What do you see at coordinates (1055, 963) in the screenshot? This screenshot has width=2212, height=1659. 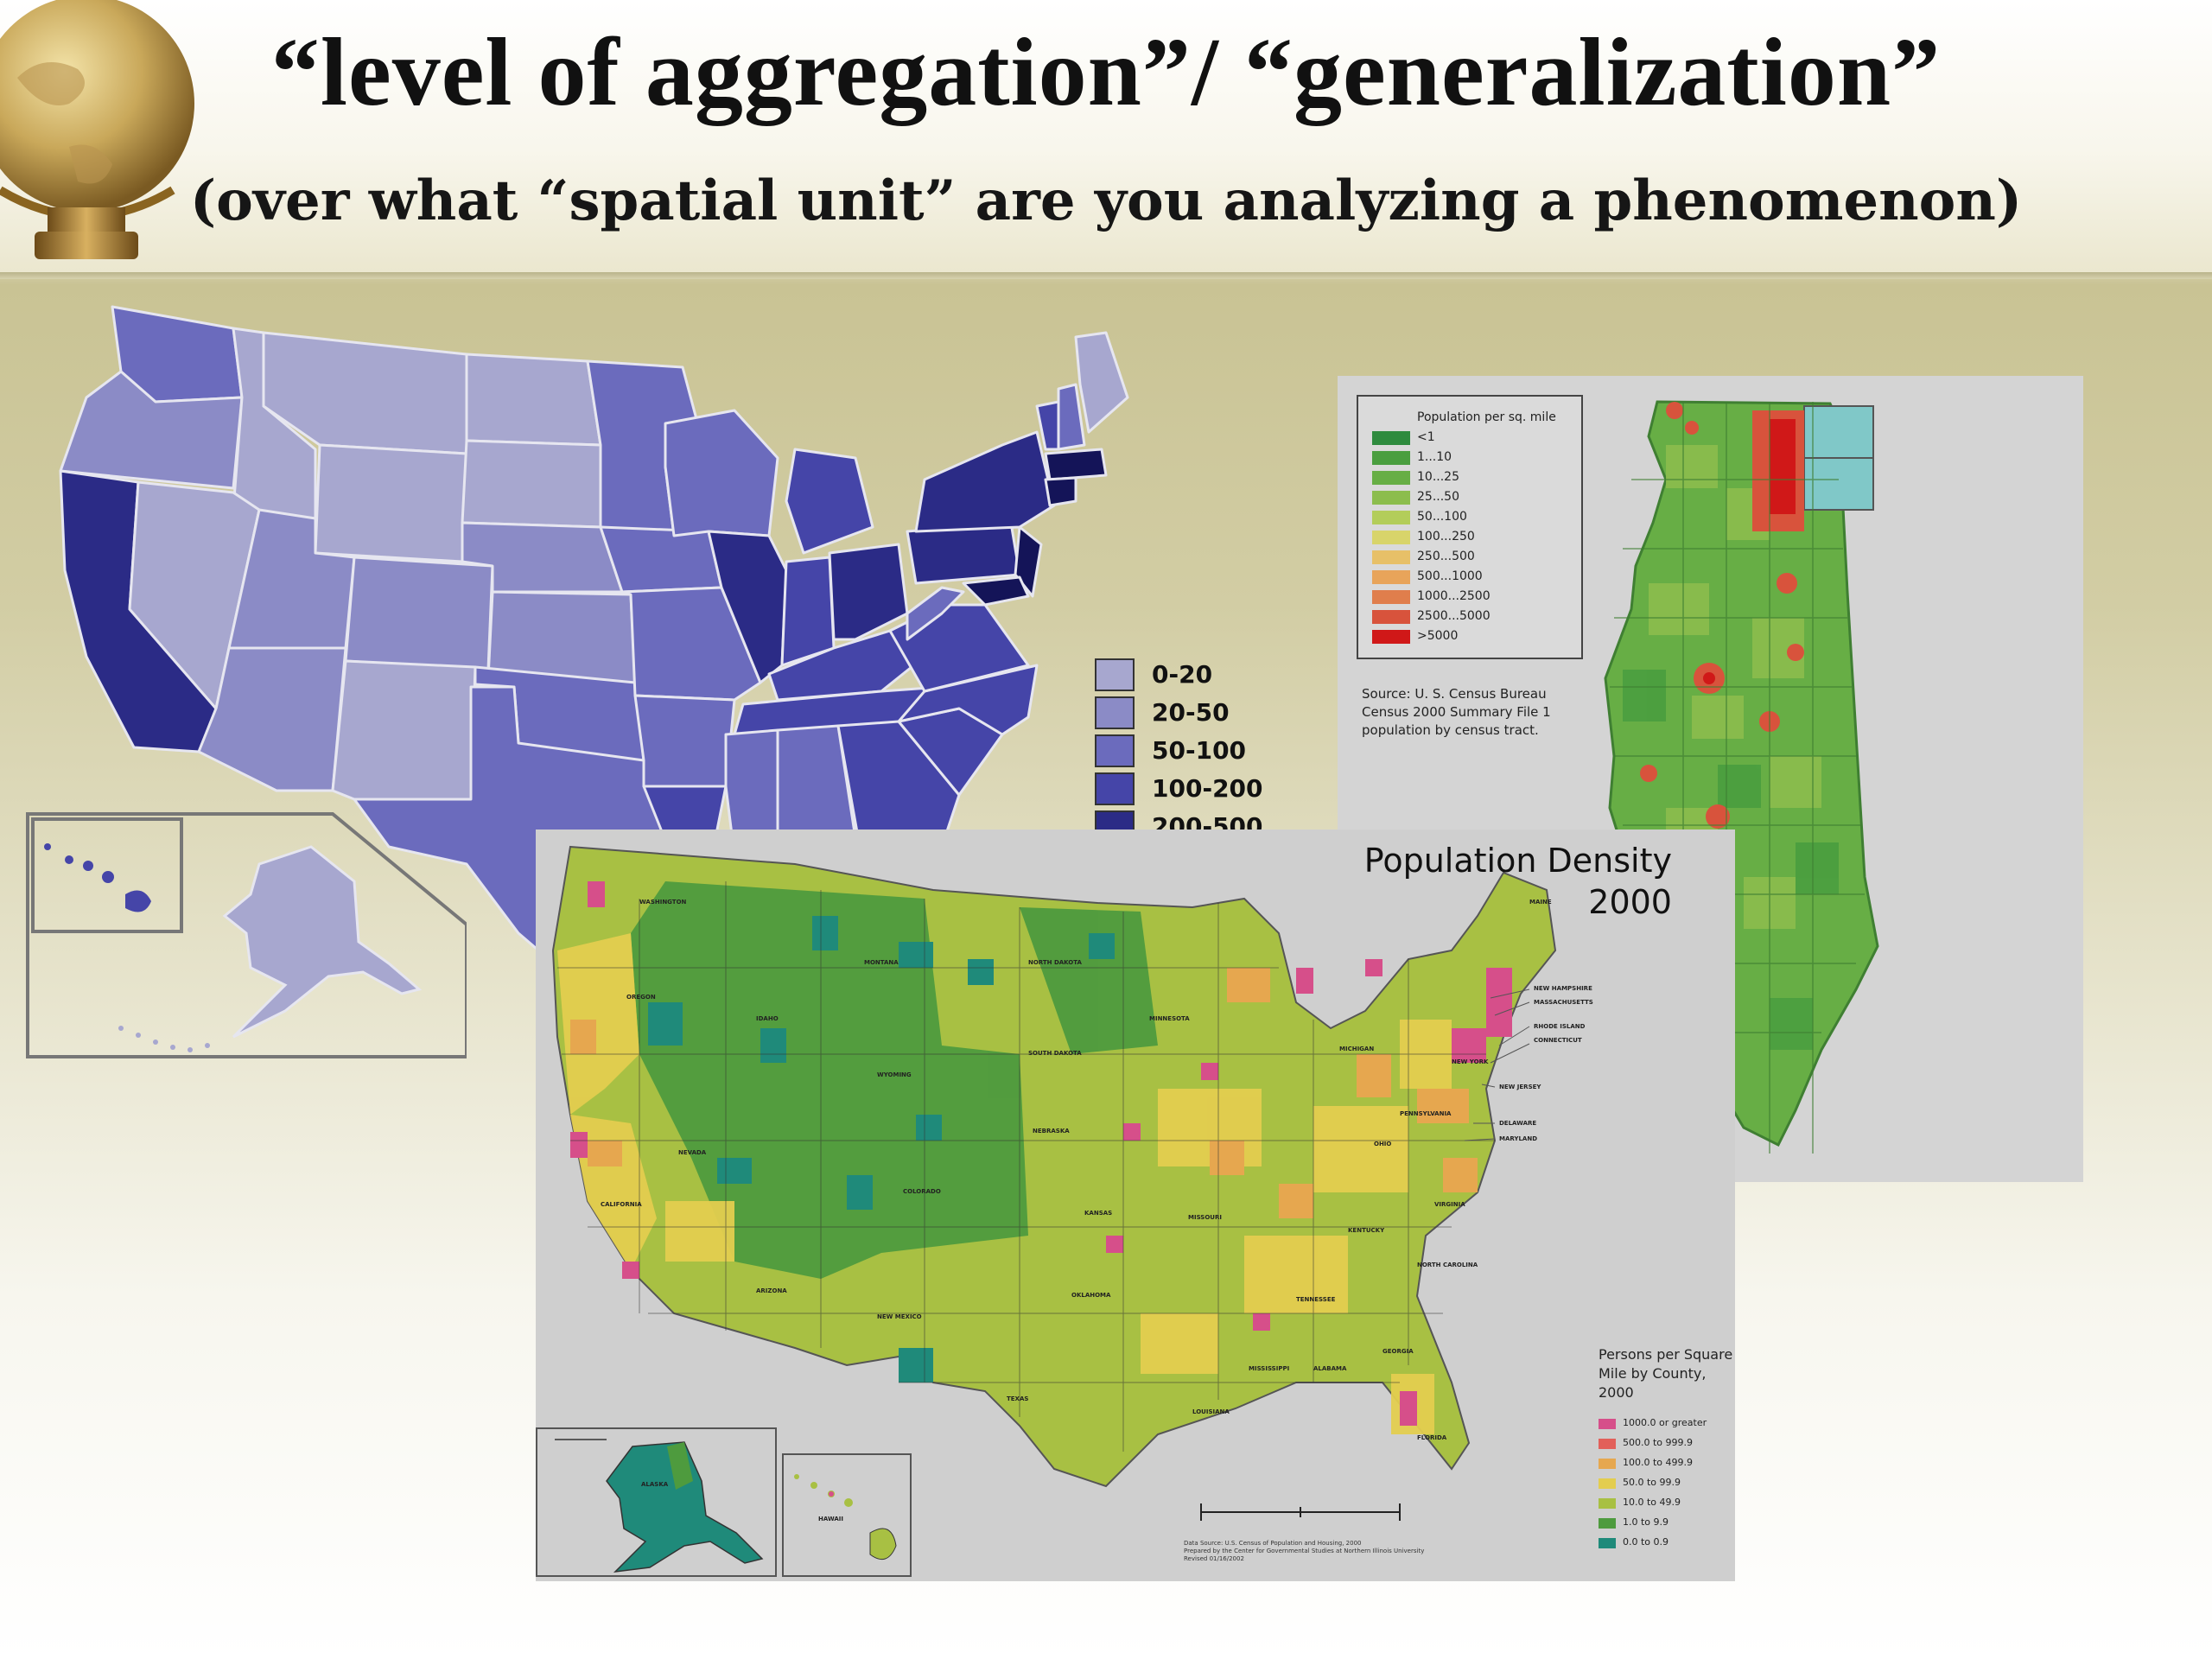 I see `state-label: NORTH DAKOTA` at bounding box center [1055, 963].